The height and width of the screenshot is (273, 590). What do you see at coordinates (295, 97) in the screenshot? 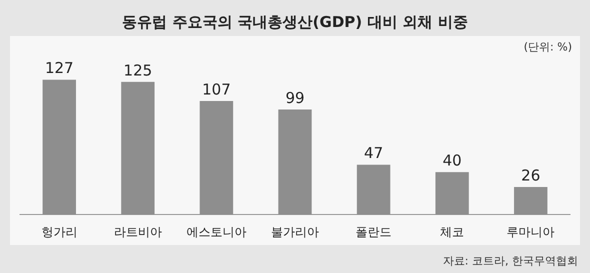
I see `data-label: 99` at bounding box center [295, 97].